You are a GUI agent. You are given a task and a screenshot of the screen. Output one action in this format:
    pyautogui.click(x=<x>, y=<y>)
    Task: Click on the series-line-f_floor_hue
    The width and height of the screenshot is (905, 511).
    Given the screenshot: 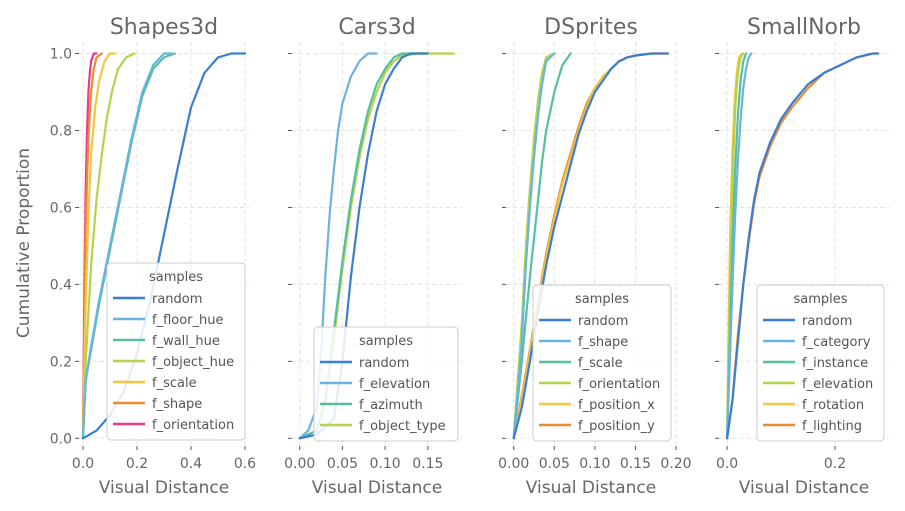 What is the action you would take?
    pyautogui.click(x=127, y=246)
    